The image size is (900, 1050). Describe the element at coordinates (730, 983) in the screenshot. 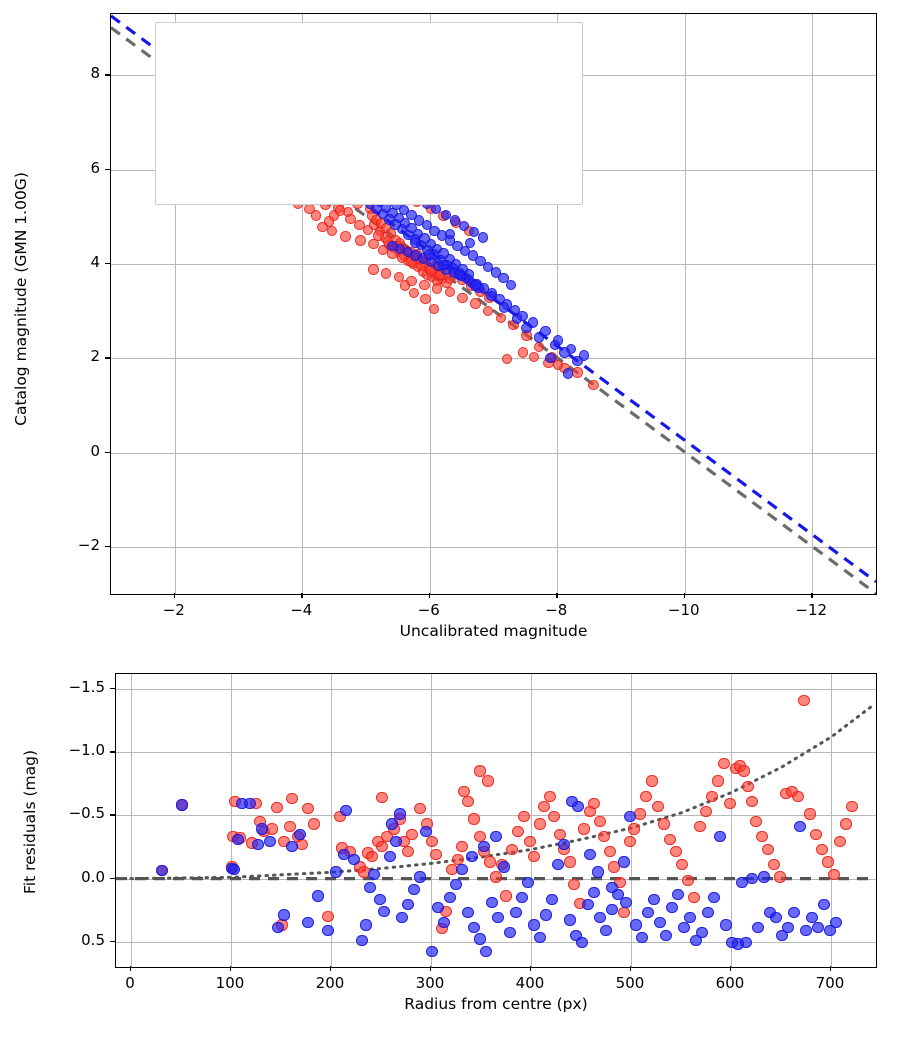

I see `x-tick-label: 600` at that location.